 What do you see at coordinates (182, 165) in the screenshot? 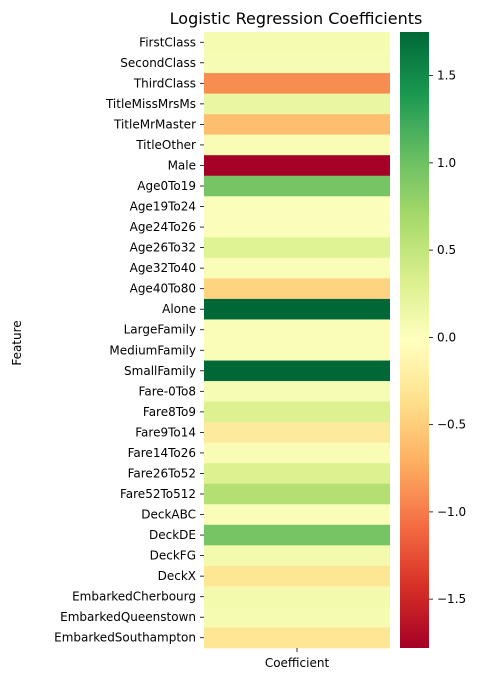
I see `feature-label: Male` at bounding box center [182, 165].